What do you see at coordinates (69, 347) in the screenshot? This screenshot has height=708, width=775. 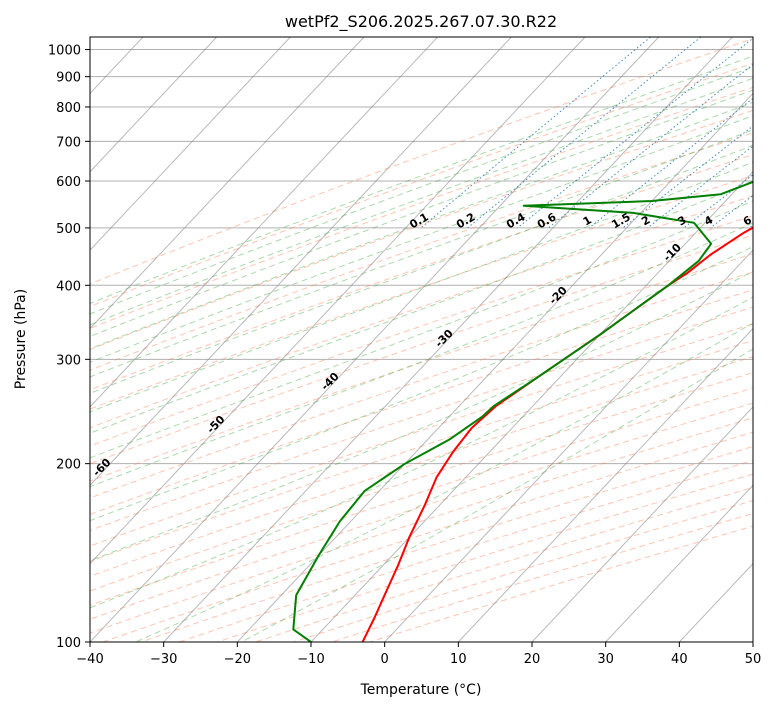 I see `y-axis: 100 200 300 400 500 600 700 800 900 1000` at bounding box center [69, 347].